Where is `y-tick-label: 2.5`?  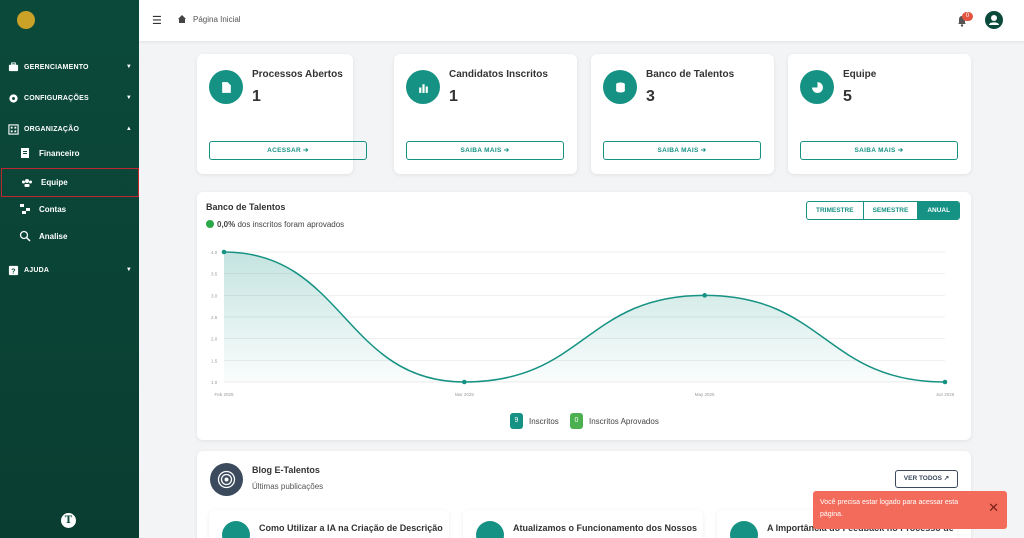
y-tick-label: 2.5 is located at coordinates (214, 317).